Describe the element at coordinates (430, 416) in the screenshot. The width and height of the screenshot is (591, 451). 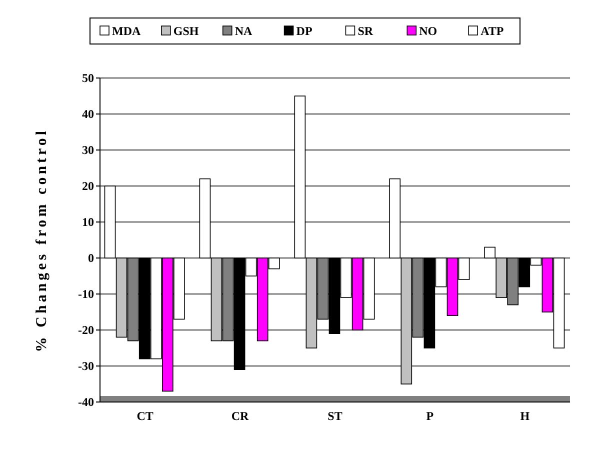
I see `x-tick-label: P` at that location.